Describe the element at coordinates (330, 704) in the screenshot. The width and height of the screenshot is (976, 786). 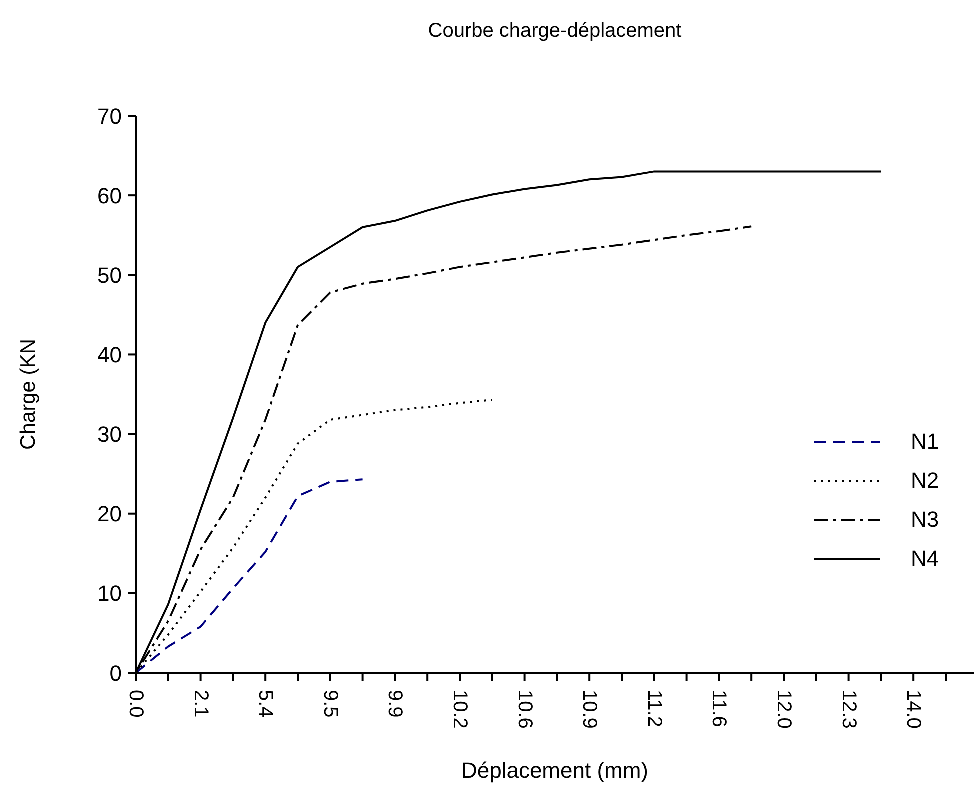
I see `x-tick-label: 9.5` at that location.